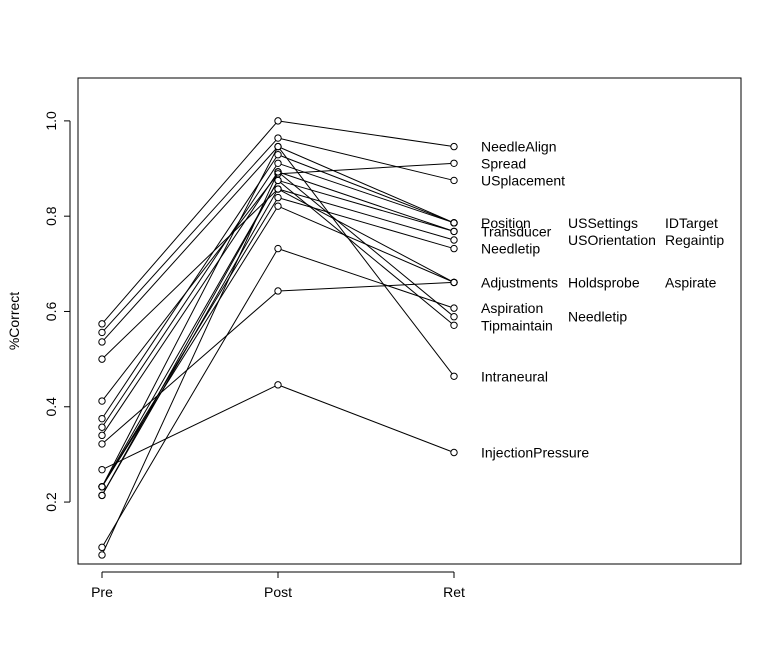 Image resolution: width=782 pixels, height=661 pixels. I want to click on series-annotation: Holdsprobe, so click(604, 282).